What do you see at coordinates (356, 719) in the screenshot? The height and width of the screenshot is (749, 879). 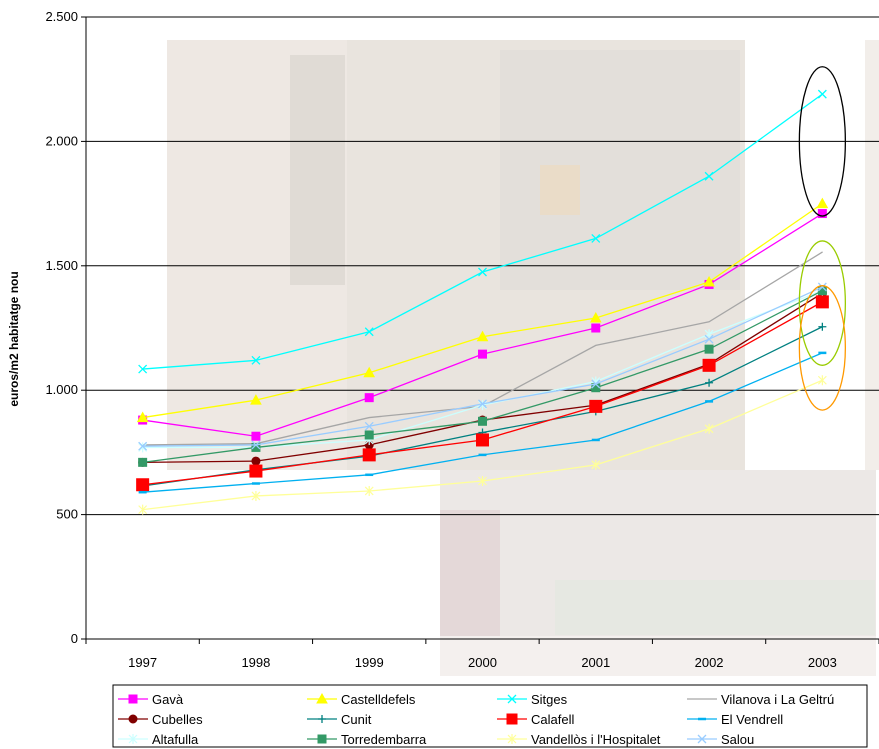 I see `legend-label: Cunit` at bounding box center [356, 719].